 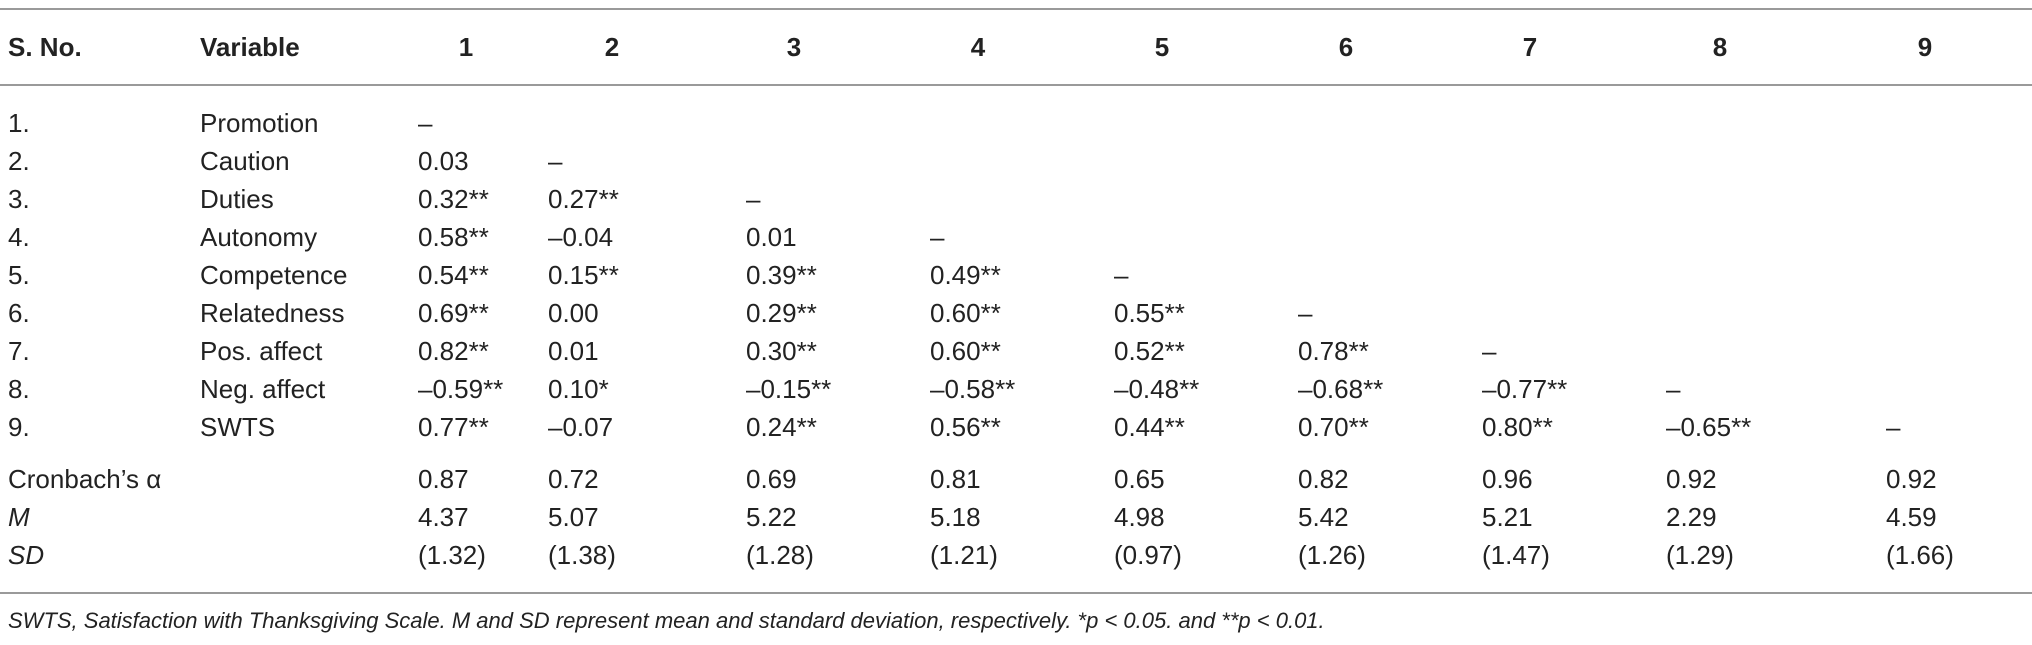 What do you see at coordinates (1016, 275) in the screenshot?
I see `table-row: 5. Competence 0.54** 0.15** 0.39** 0.49** –` at bounding box center [1016, 275].